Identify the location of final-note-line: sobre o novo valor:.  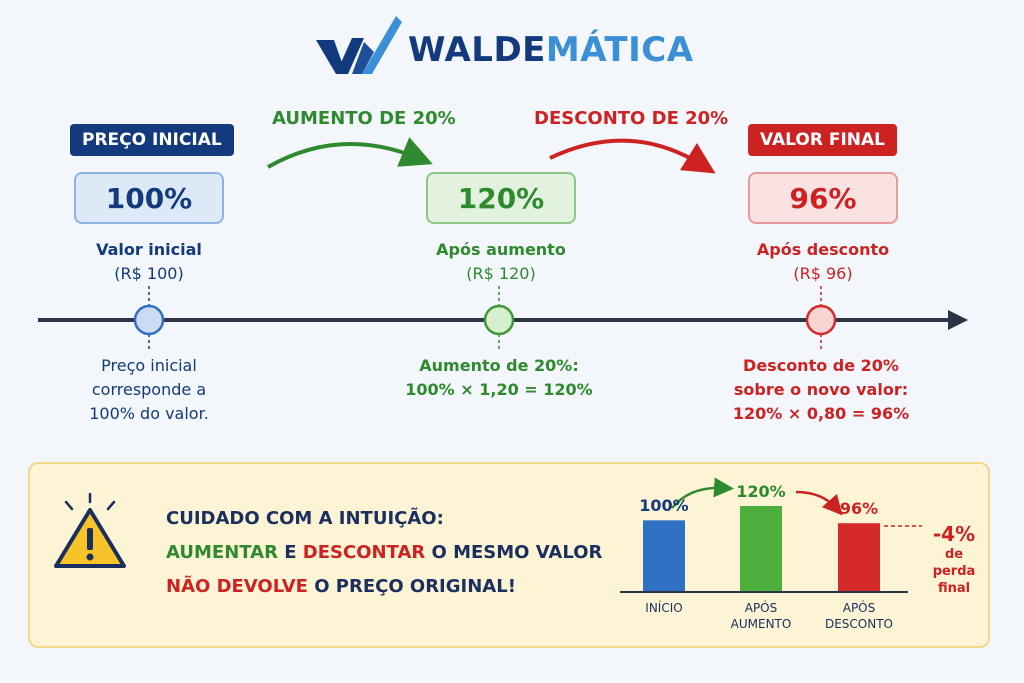
(821, 389).